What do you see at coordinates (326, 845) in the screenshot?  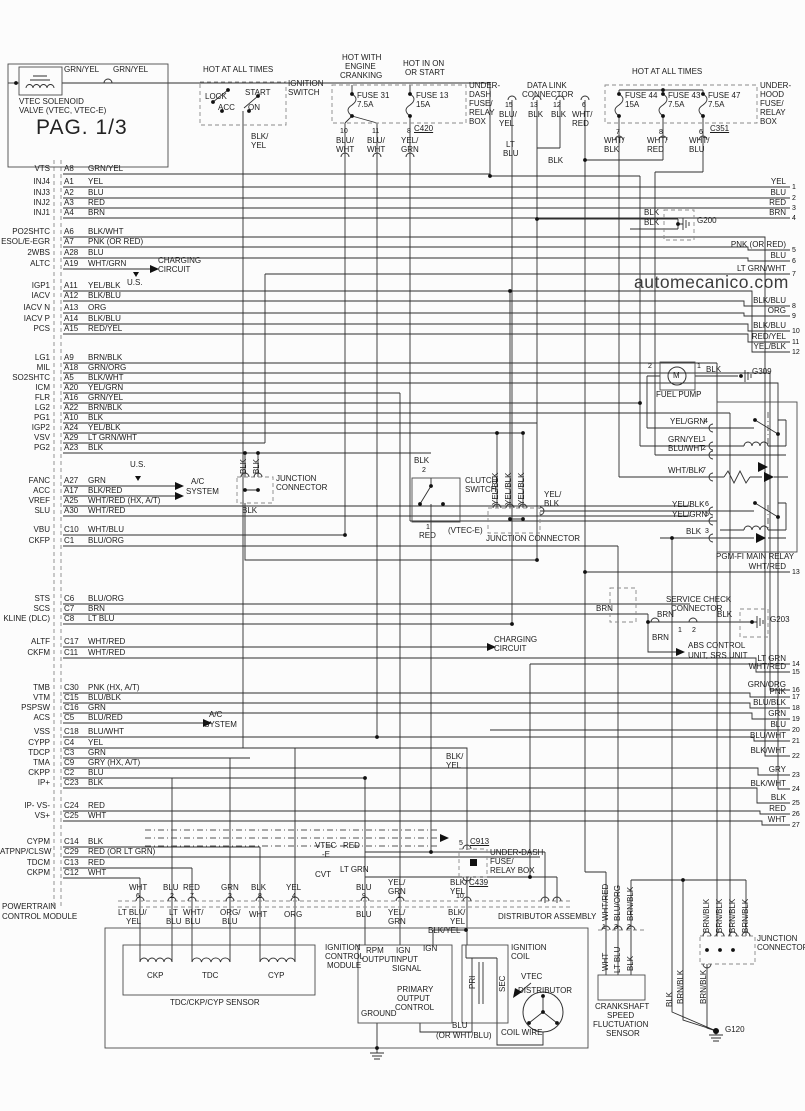 I see `wire-label: VTEC` at bounding box center [326, 845].